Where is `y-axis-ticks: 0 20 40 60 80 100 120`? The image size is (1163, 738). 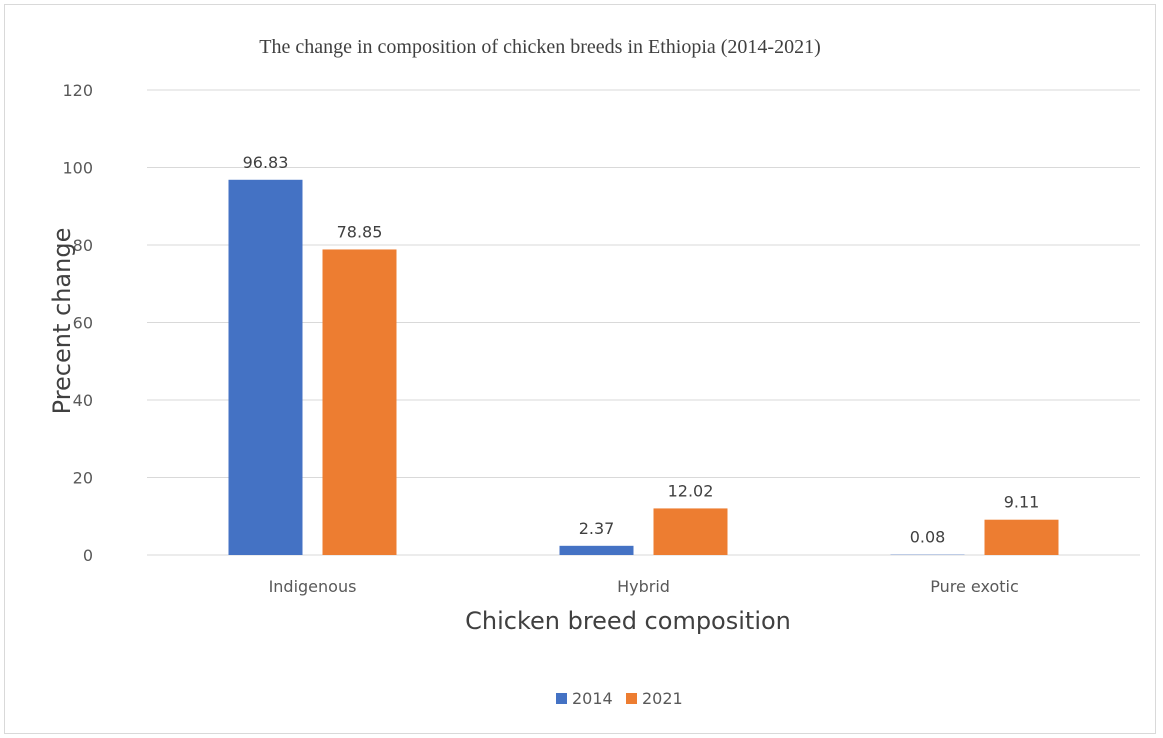
y-axis-ticks: 0 20 40 60 80 100 120 is located at coordinates (77, 323).